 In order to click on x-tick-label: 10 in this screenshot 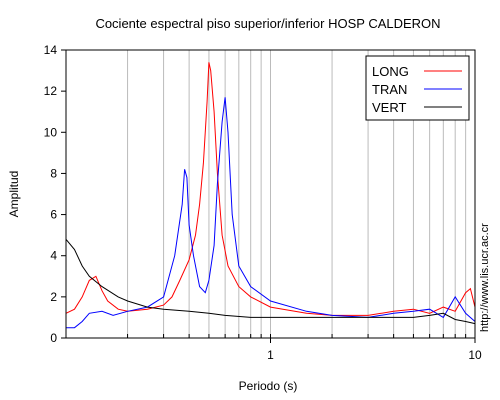, I will do `click(475, 355)`.